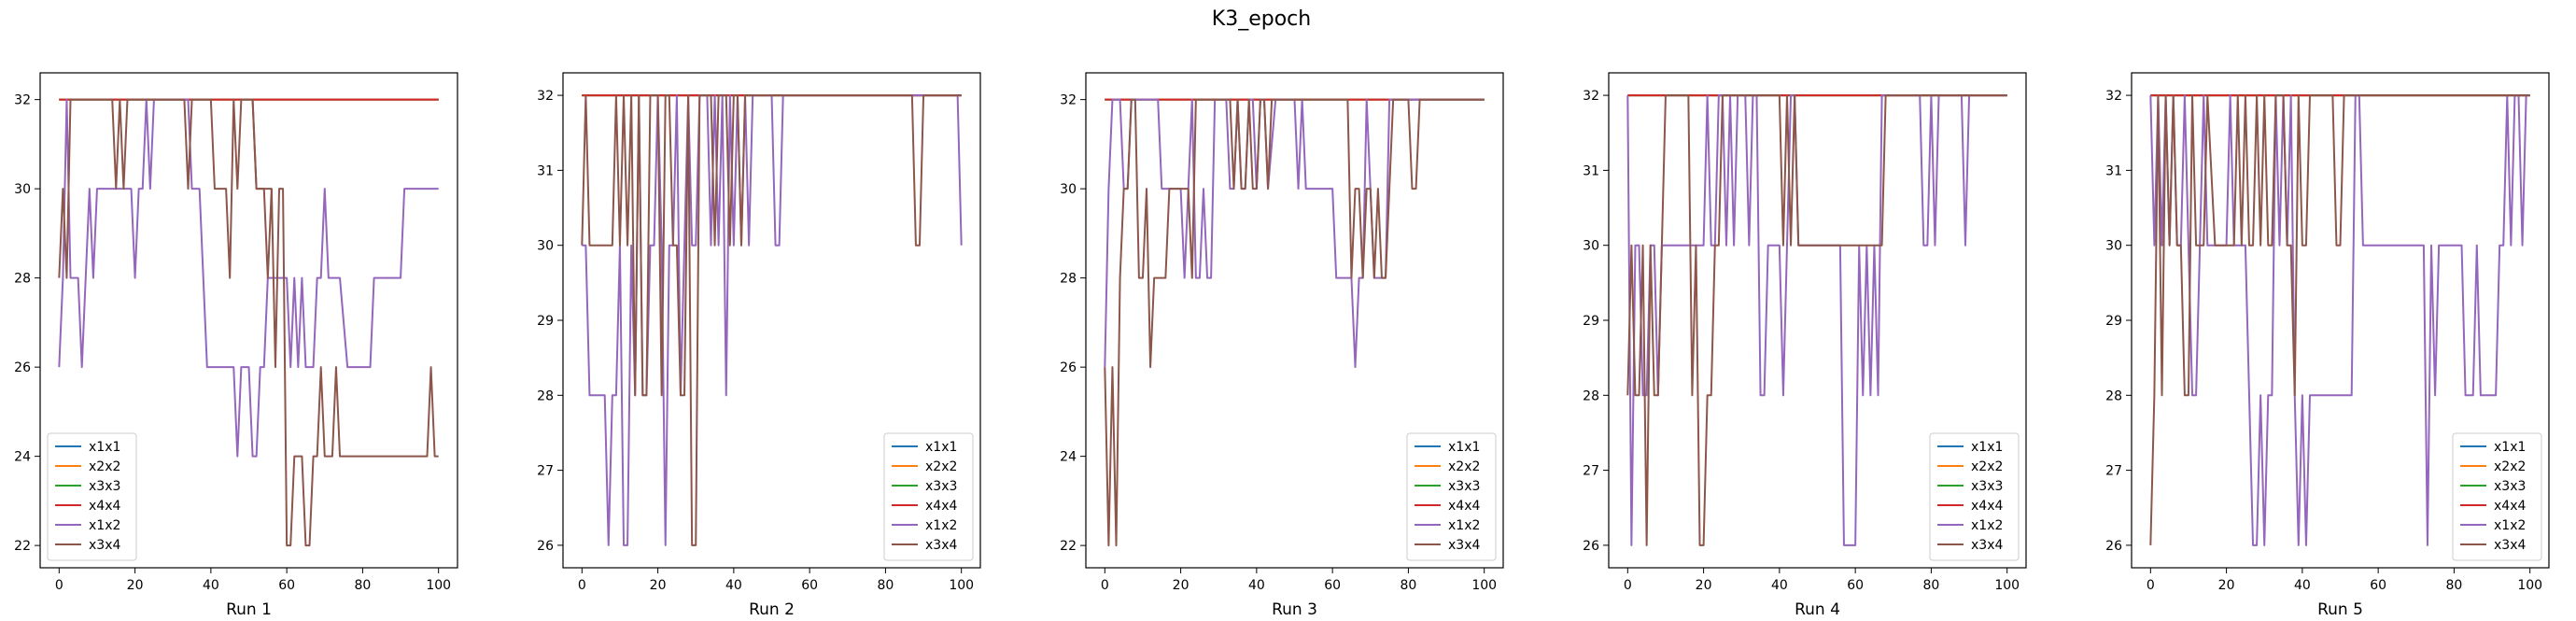 This screenshot has height=621, width=2576. Describe the element at coordinates (1069, 458) in the screenshot. I see `y-tick-label: 24` at that location.